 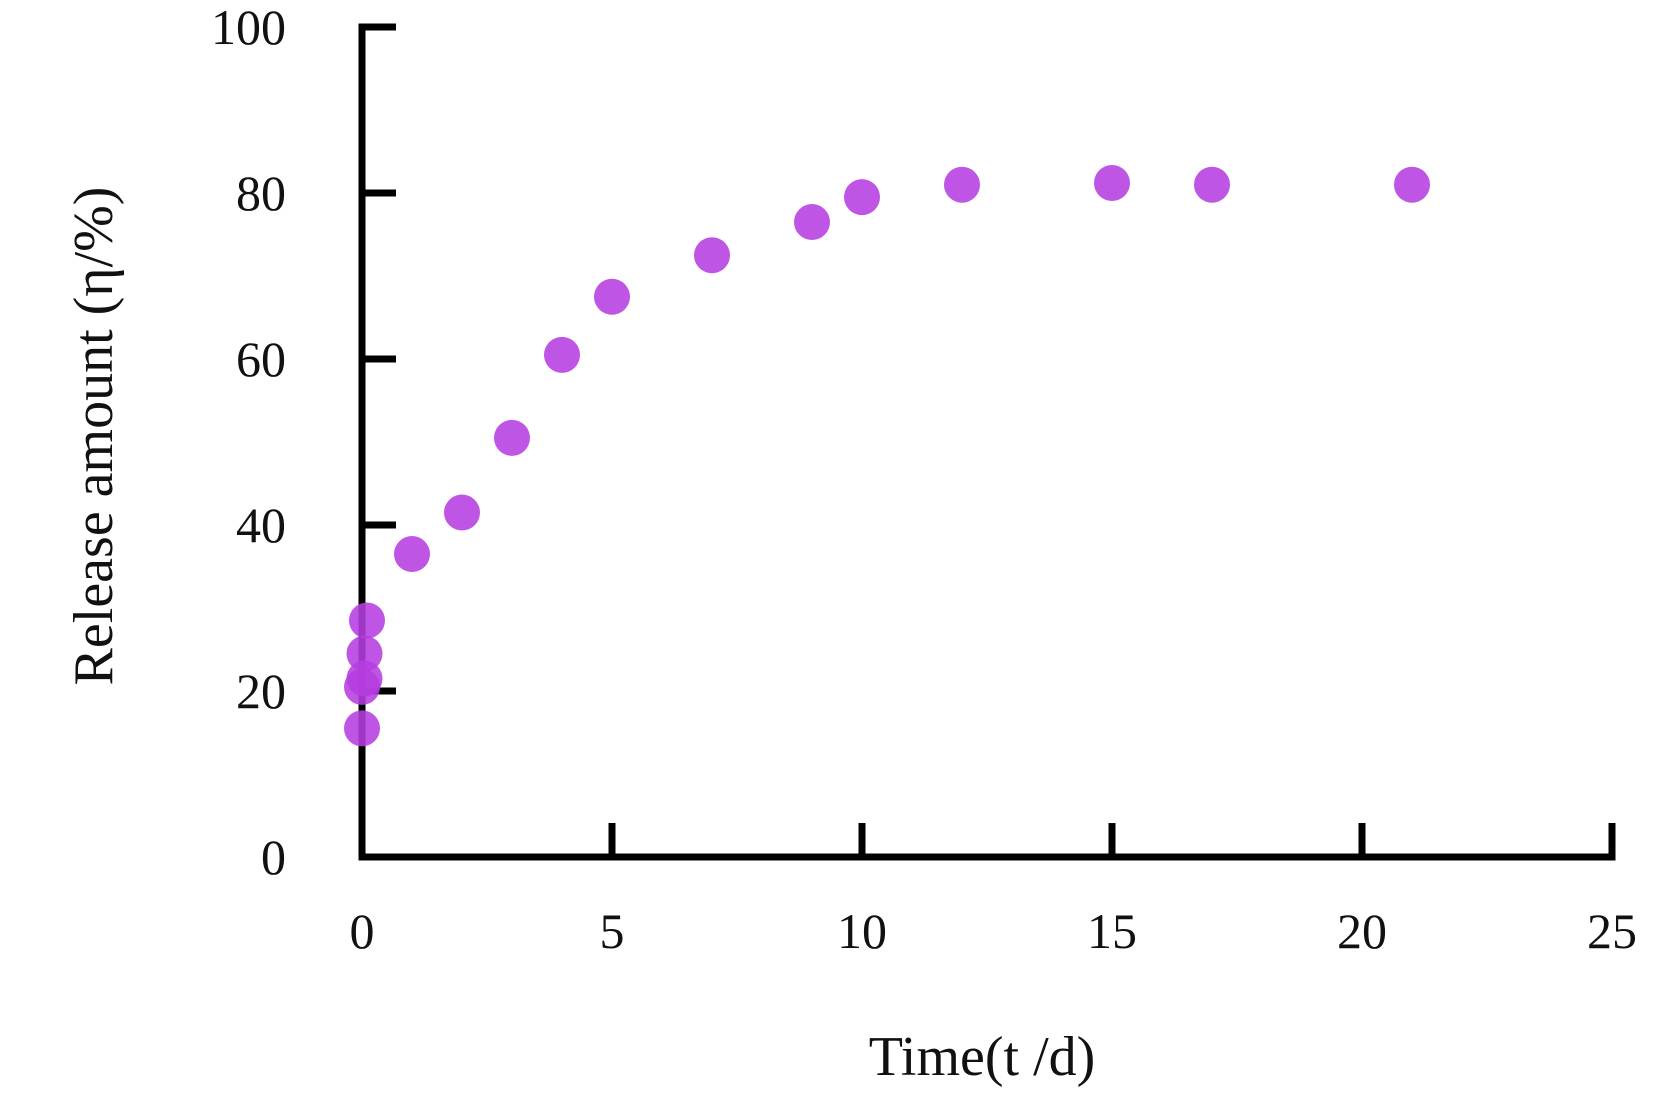 What do you see at coordinates (261, 359) in the screenshot?
I see `y-tick-label: 60` at bounding box center [261, 359].